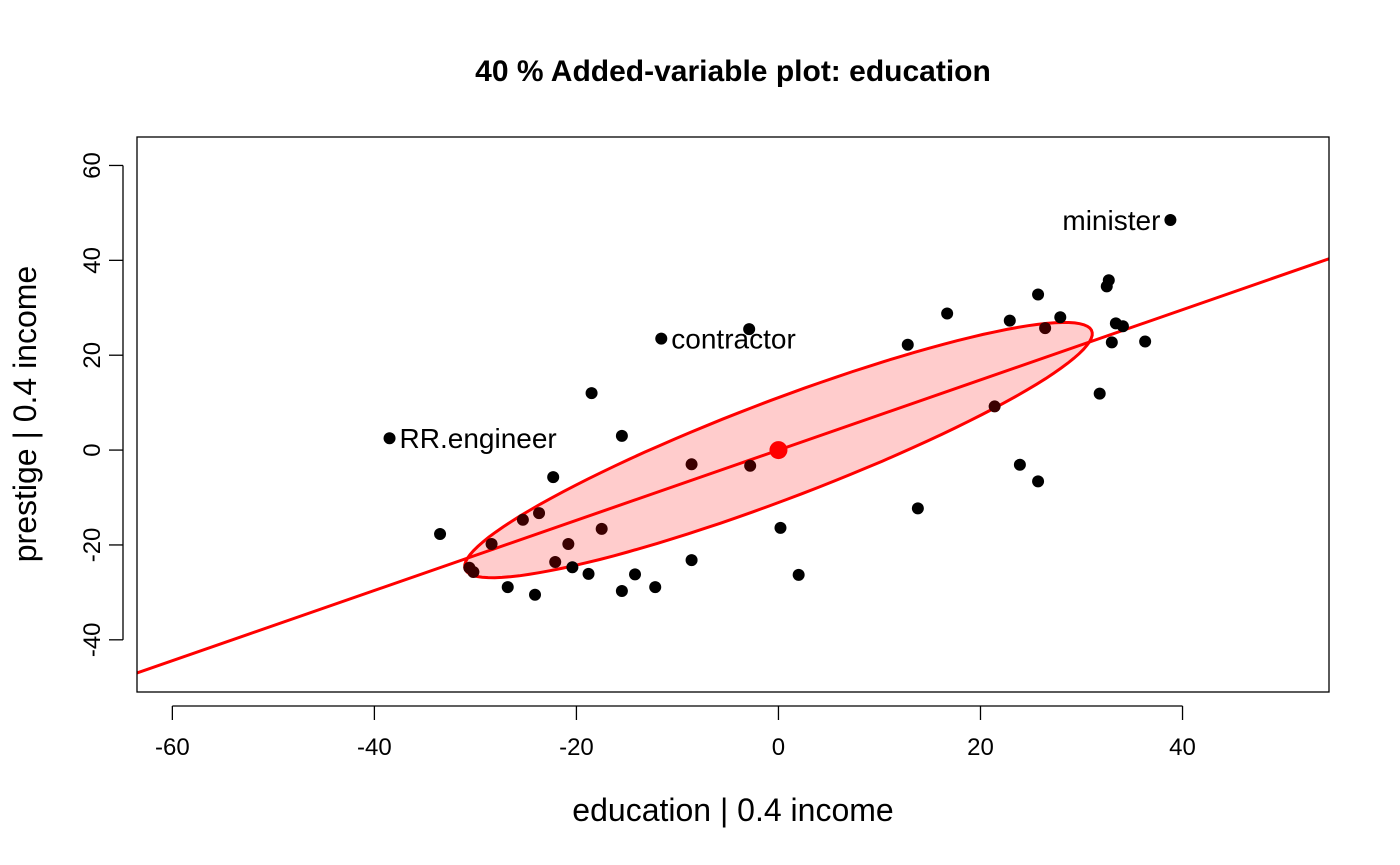 This screenshot has width=1400, height=865. Describe the element at coordinates (733, 71) in the screenshot. I see `chart-title: 40 % Added-variable plot: education` at that location.